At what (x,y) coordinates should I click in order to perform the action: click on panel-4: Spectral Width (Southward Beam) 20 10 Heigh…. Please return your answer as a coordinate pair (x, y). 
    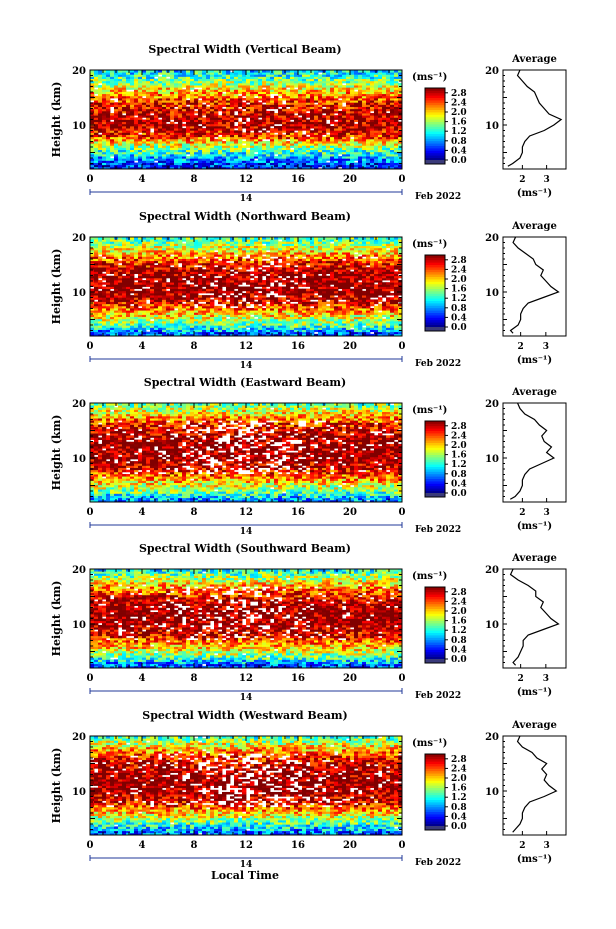
    Looking at the image, I should click on (308, 622).